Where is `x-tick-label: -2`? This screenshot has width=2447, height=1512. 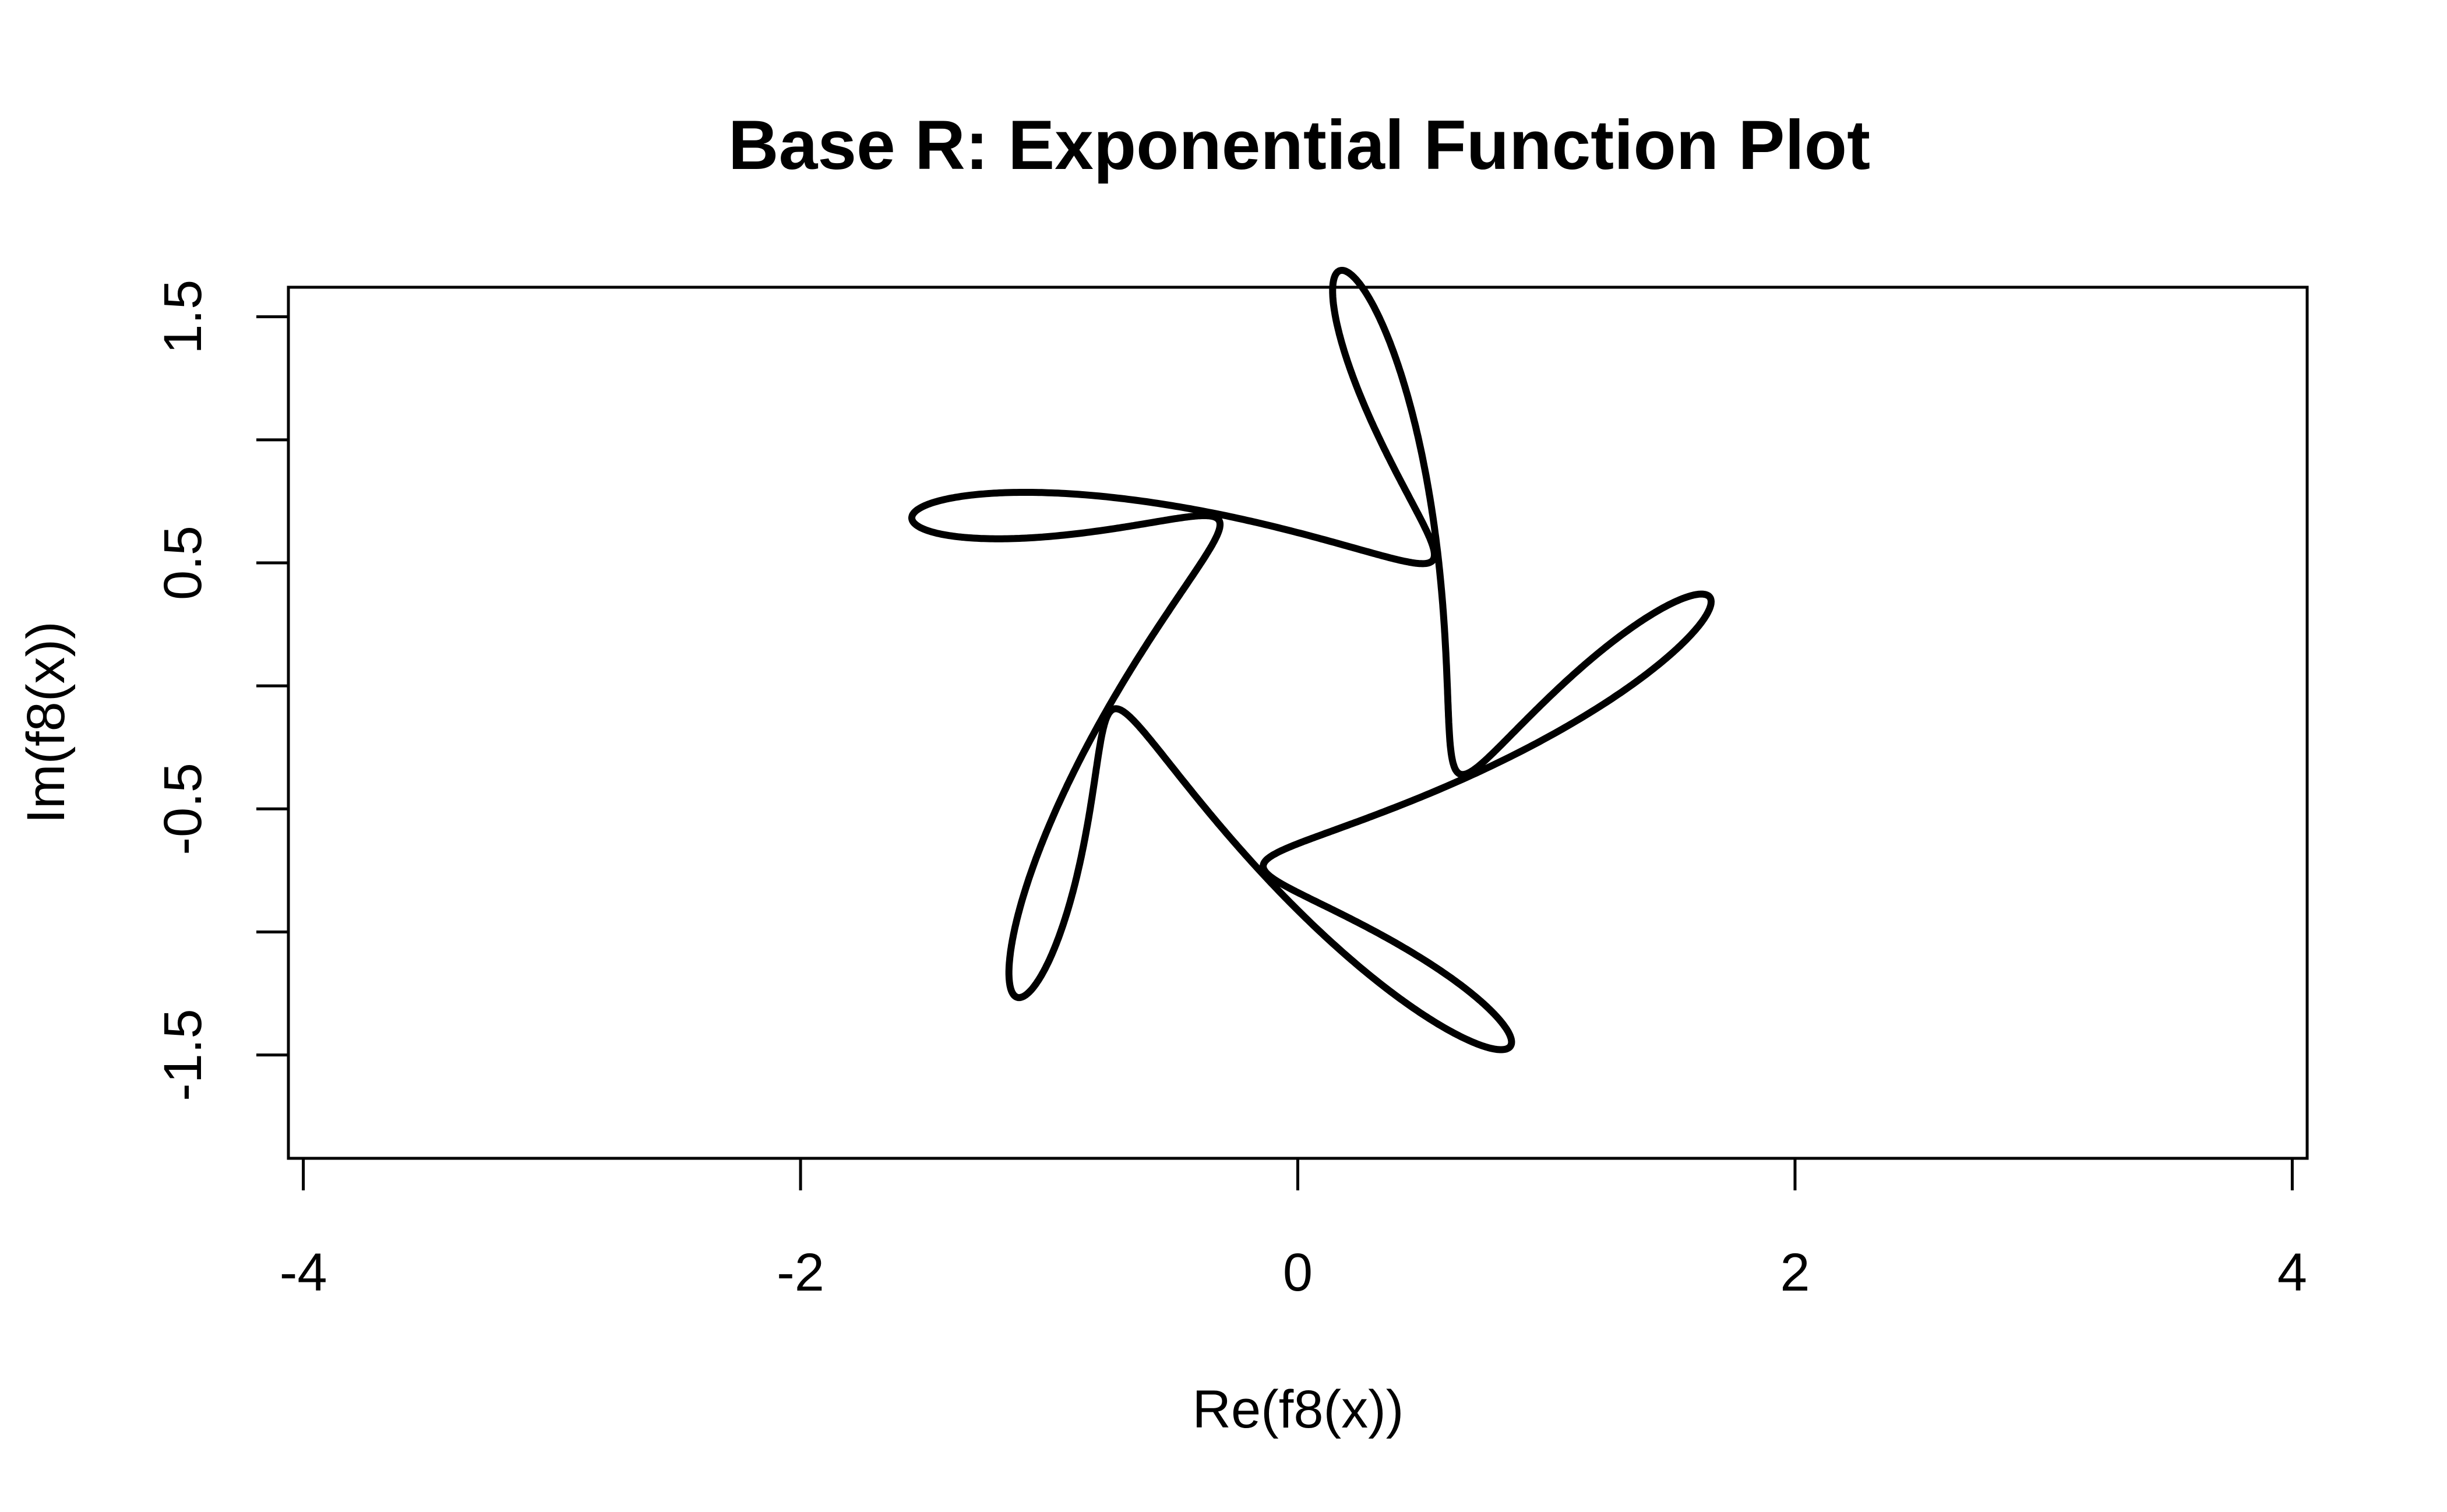 x-tick-label: -2 is located at coordinates (800, 1272).